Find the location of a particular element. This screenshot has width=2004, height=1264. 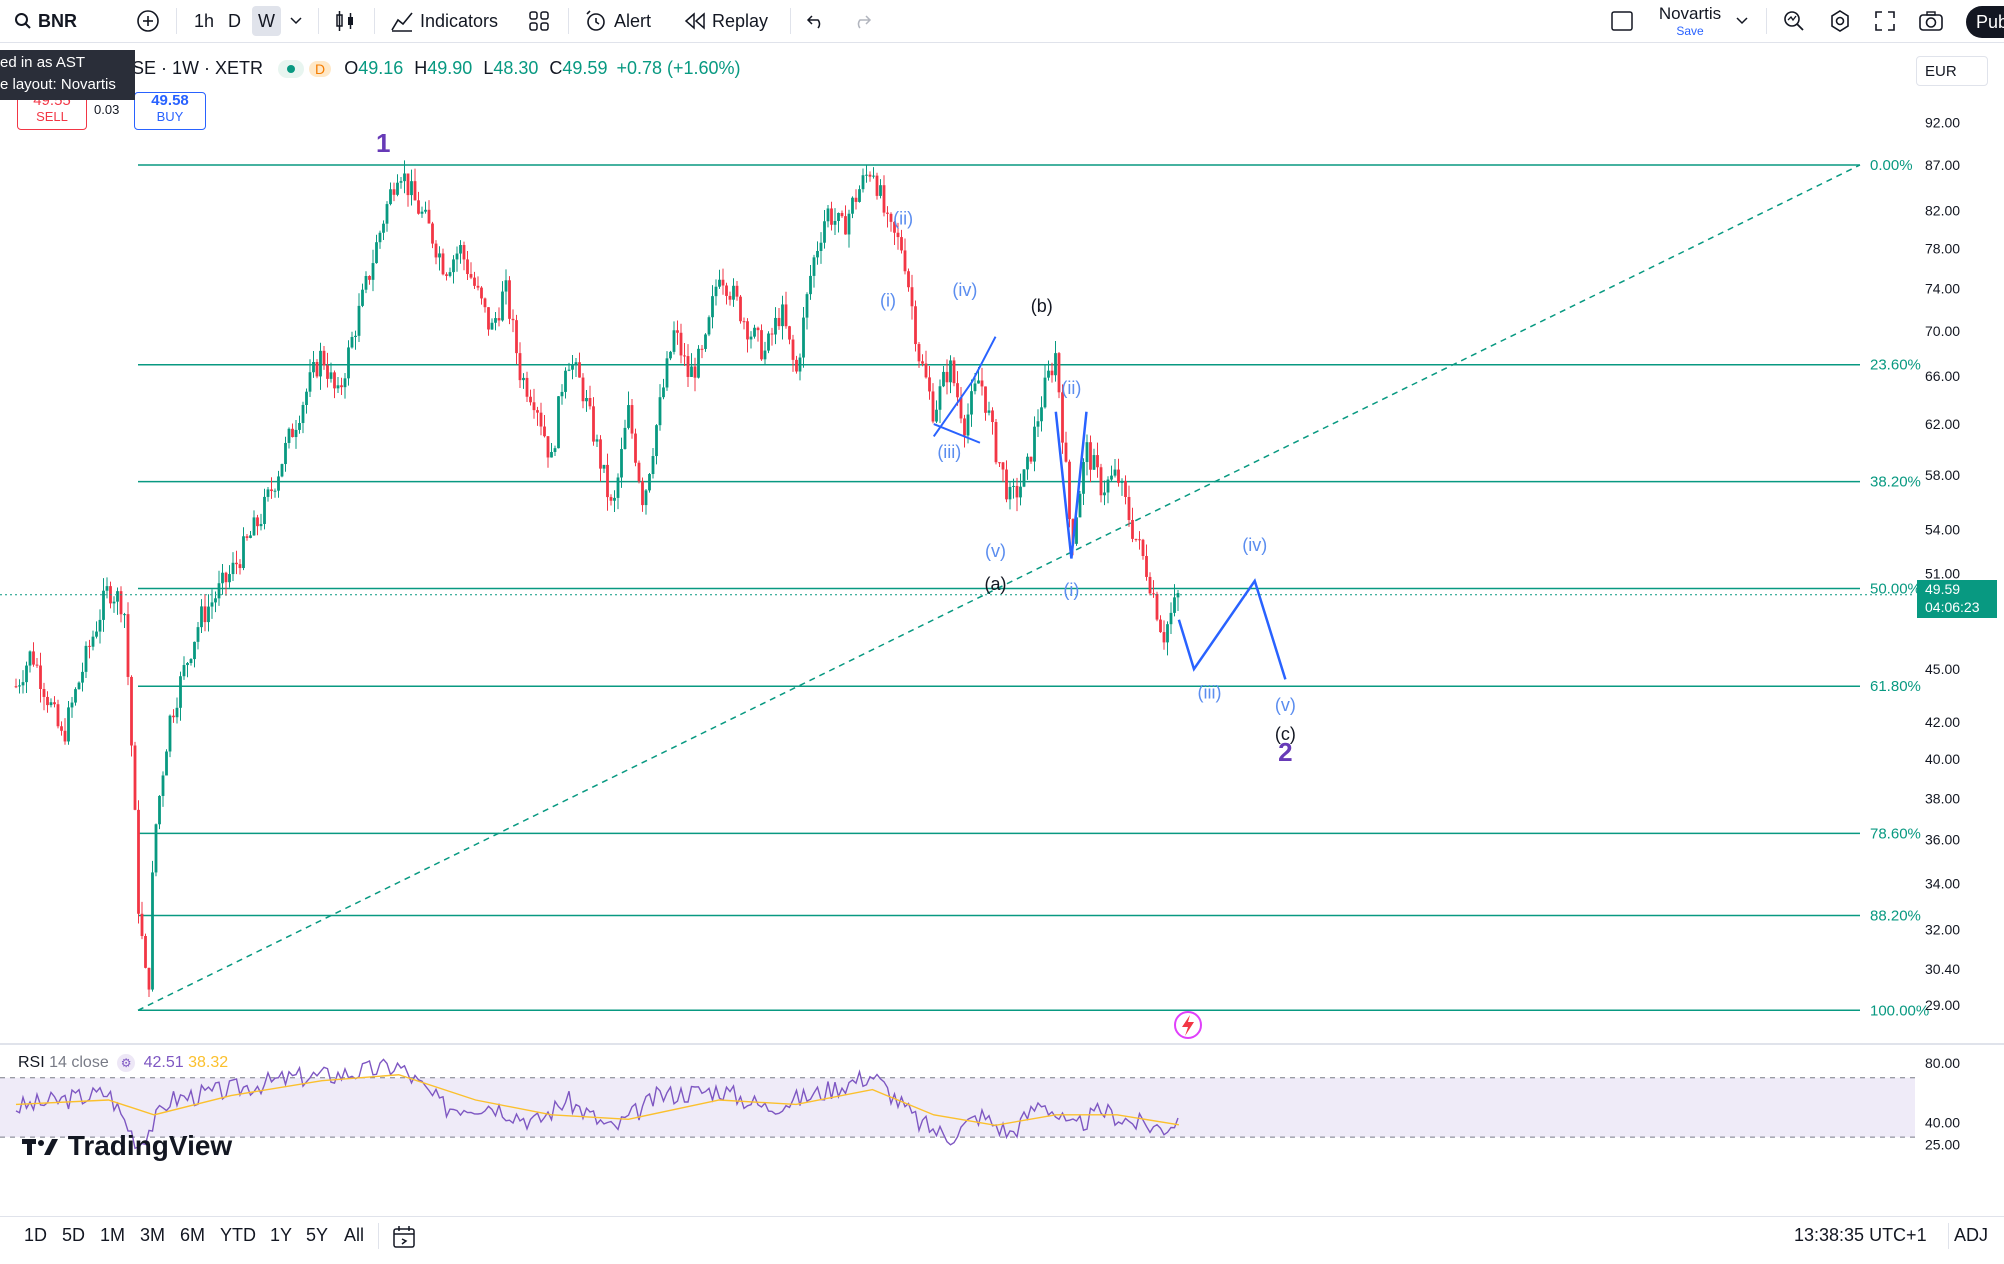

price-tick-label: 82.00 is located at coordinates (1942, 210).